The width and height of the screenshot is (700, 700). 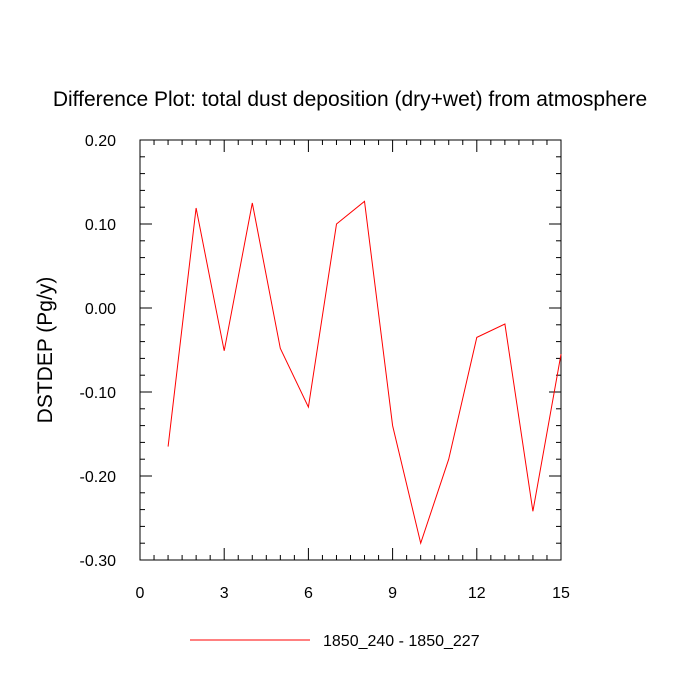 What do you see at coordinates (140, 593) in the screenshot?
I see `x-tick-label: 0` at bounding box center [140, 593].